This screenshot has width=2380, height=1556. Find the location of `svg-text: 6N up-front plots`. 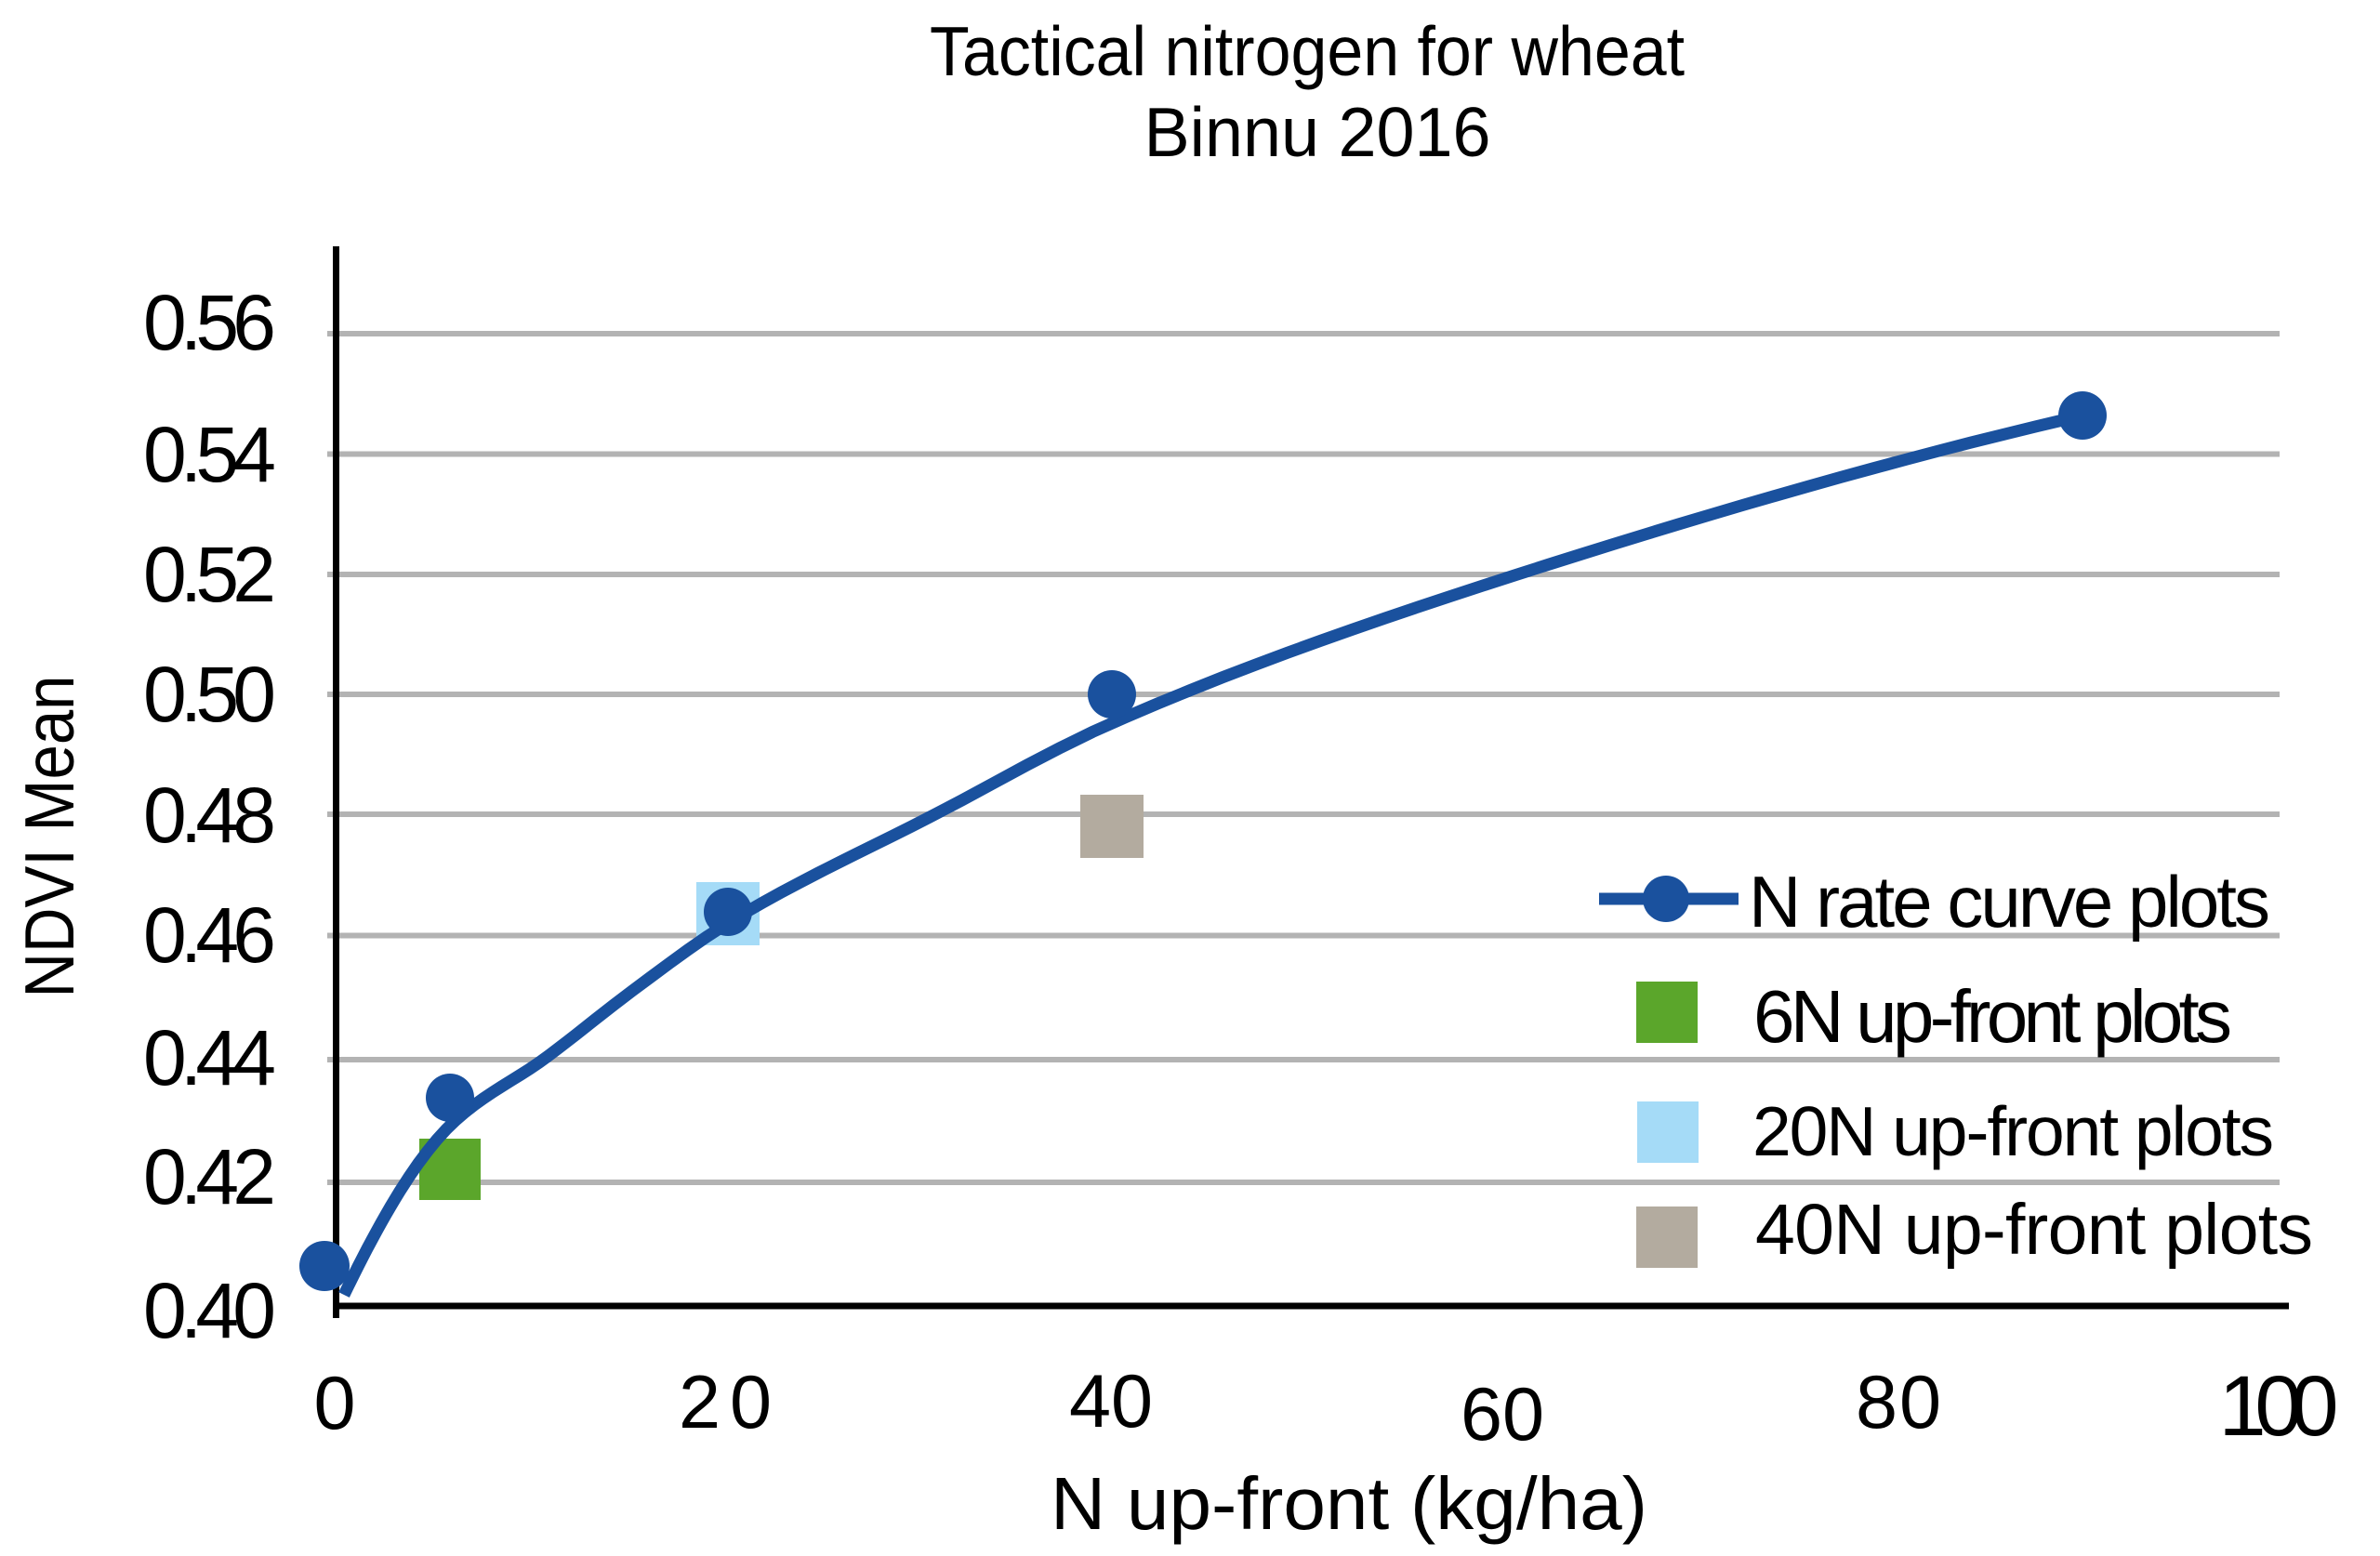

svg-text: 6N up-front plots is located at coordinates (1992, 1016).